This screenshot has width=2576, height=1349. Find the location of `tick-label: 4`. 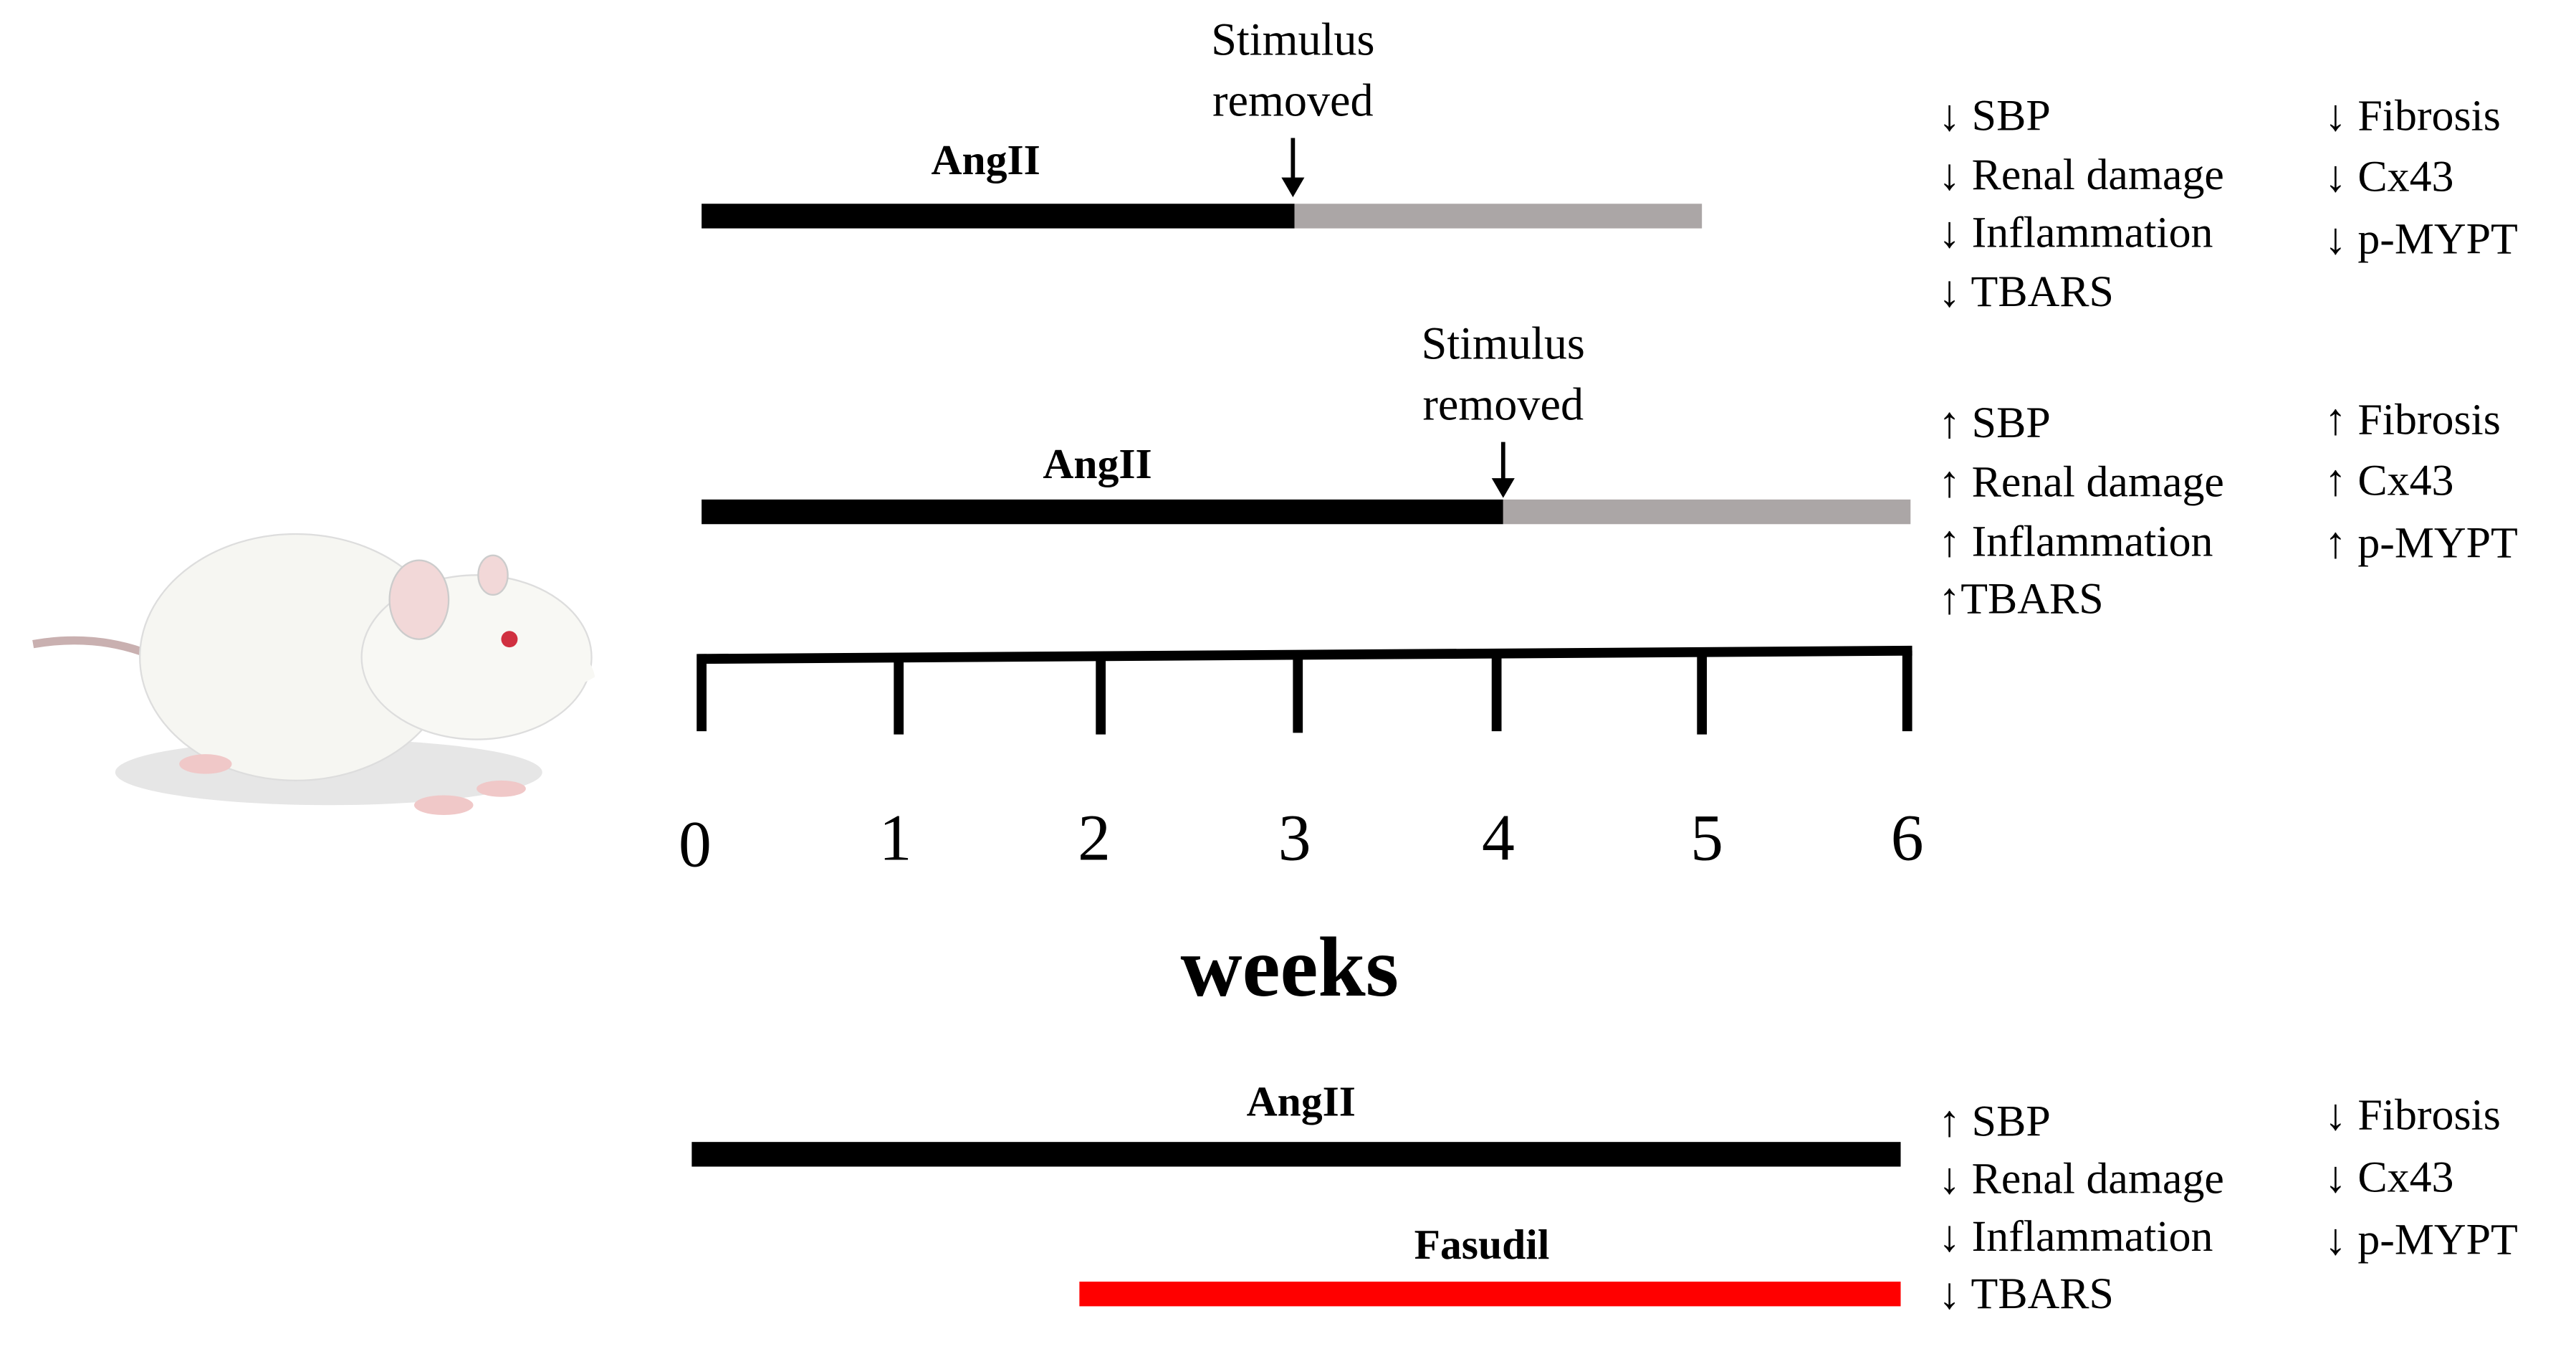

tick-label: 4 is located at coordinates (1499, 838).